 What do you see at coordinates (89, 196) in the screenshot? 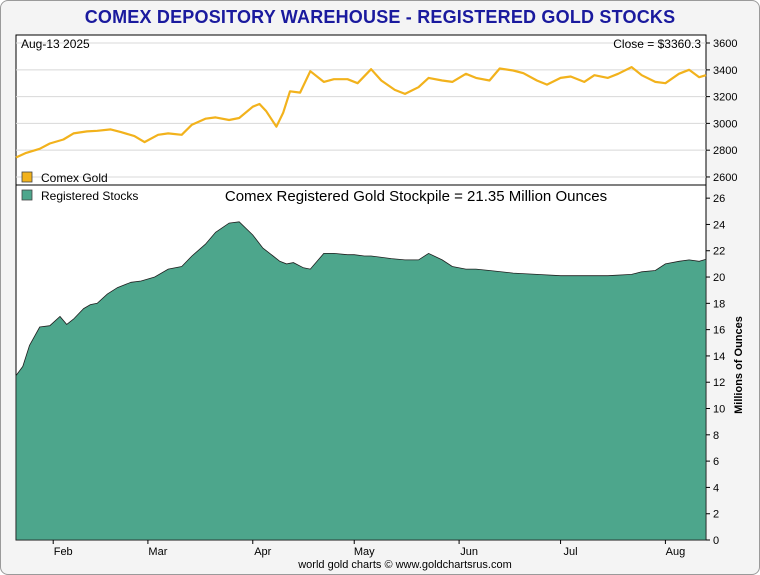
I see `stocks-legend-label: Registered Stocks` at bounding box center [89, 196].